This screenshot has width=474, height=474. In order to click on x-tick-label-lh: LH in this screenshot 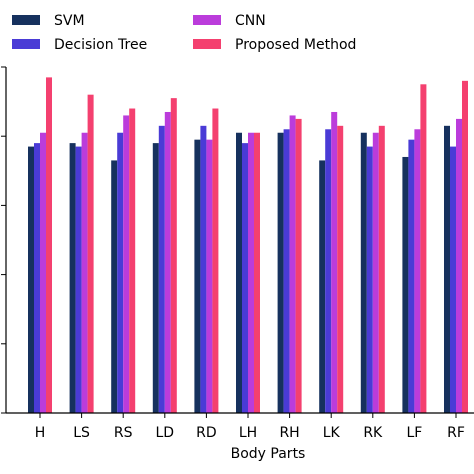, I will do `click(248, 433)`.